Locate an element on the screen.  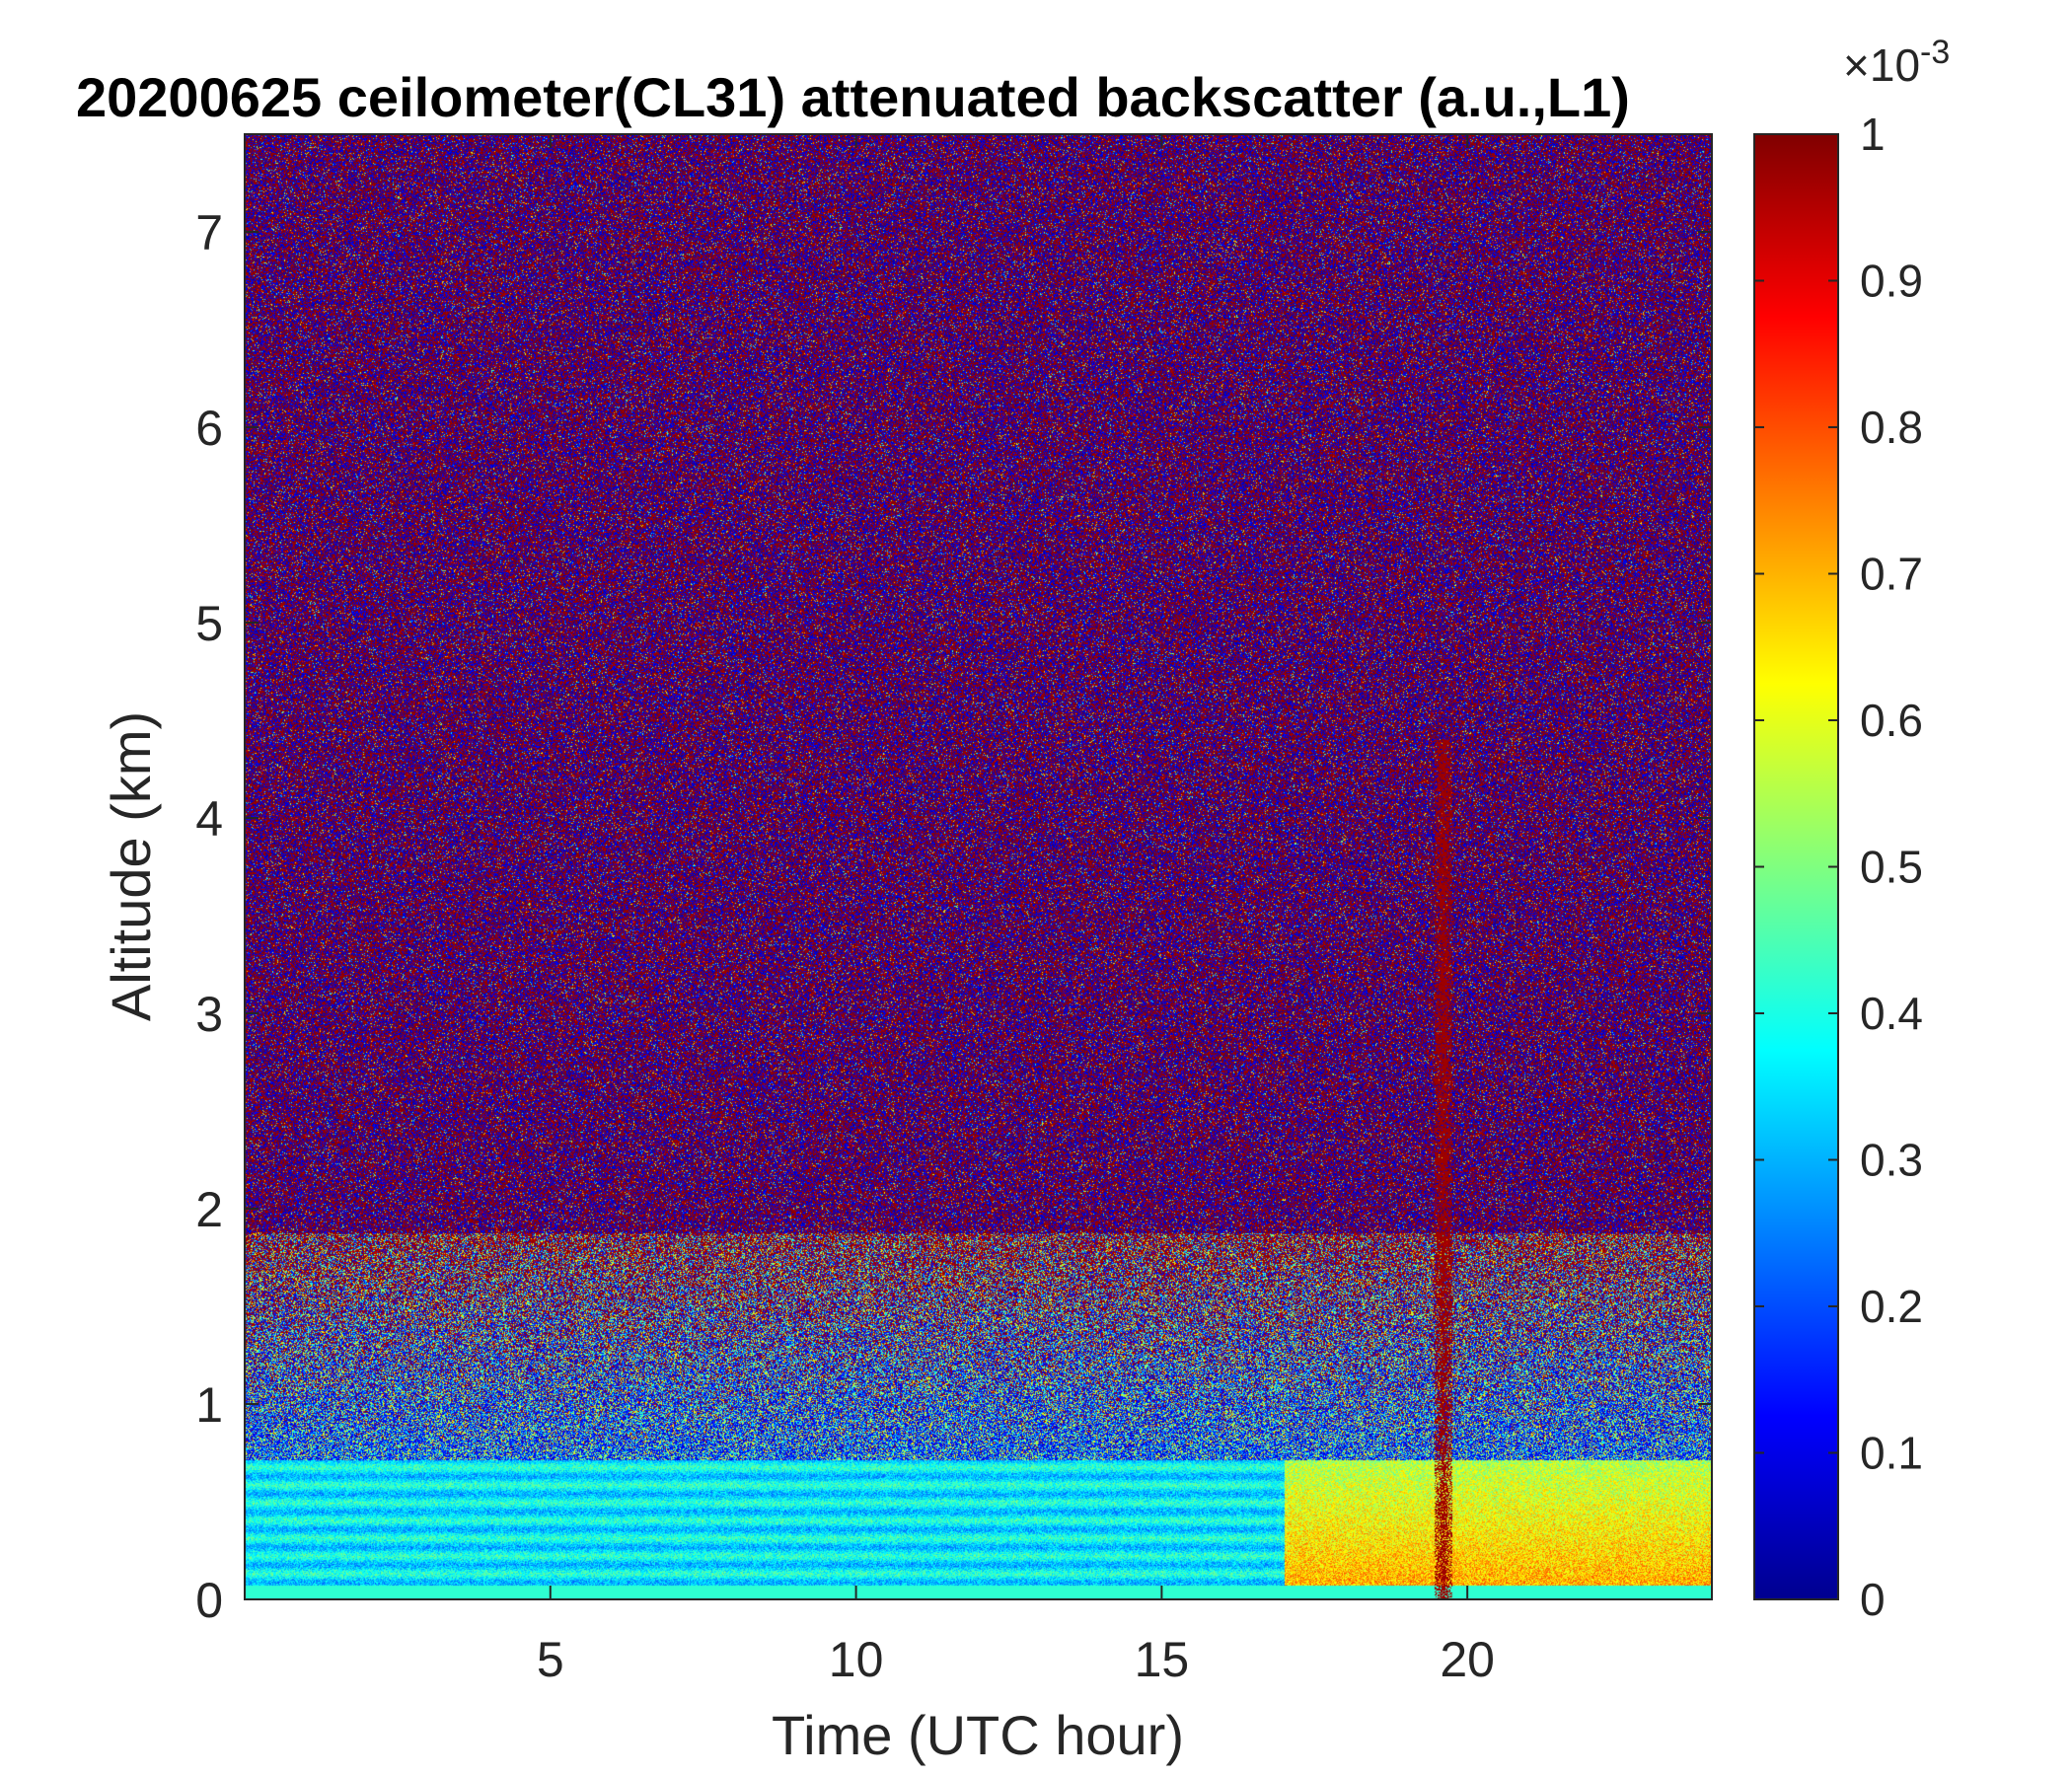
colorbar-tick-label: 0.1 is located at coordinates (1892, 1454).